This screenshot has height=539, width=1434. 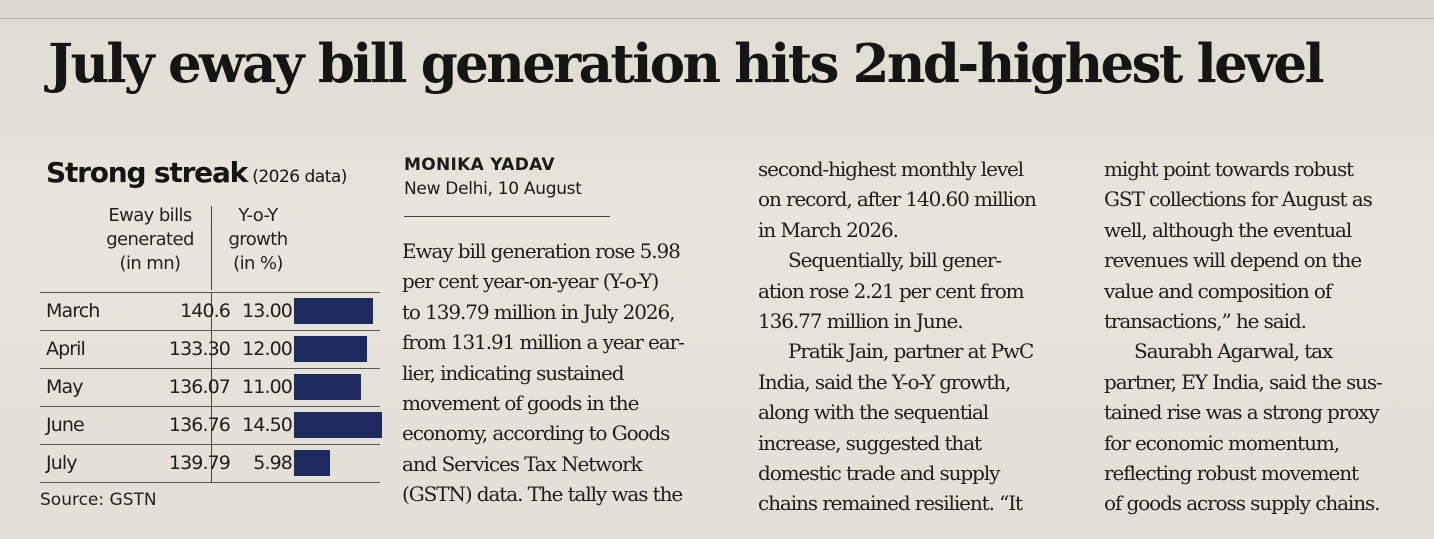 I want to click on article-line: in March 2026., so click(x=828, y=229).